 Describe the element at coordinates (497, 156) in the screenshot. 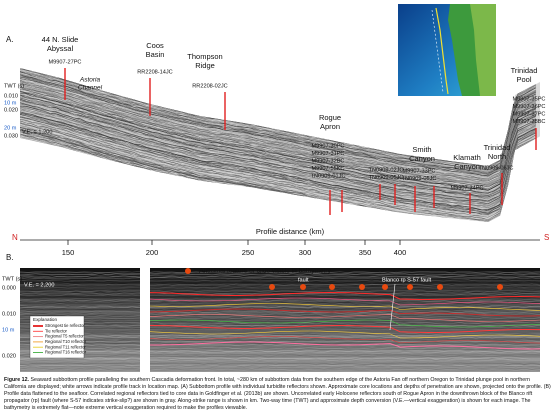

I see `site-name: North` at that location.